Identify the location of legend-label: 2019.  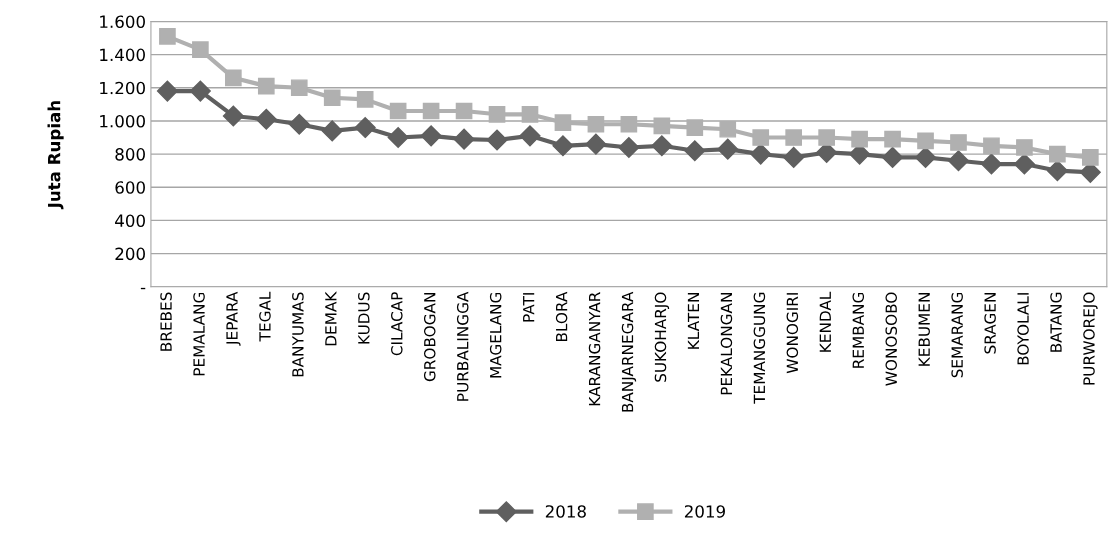
(704, 511).